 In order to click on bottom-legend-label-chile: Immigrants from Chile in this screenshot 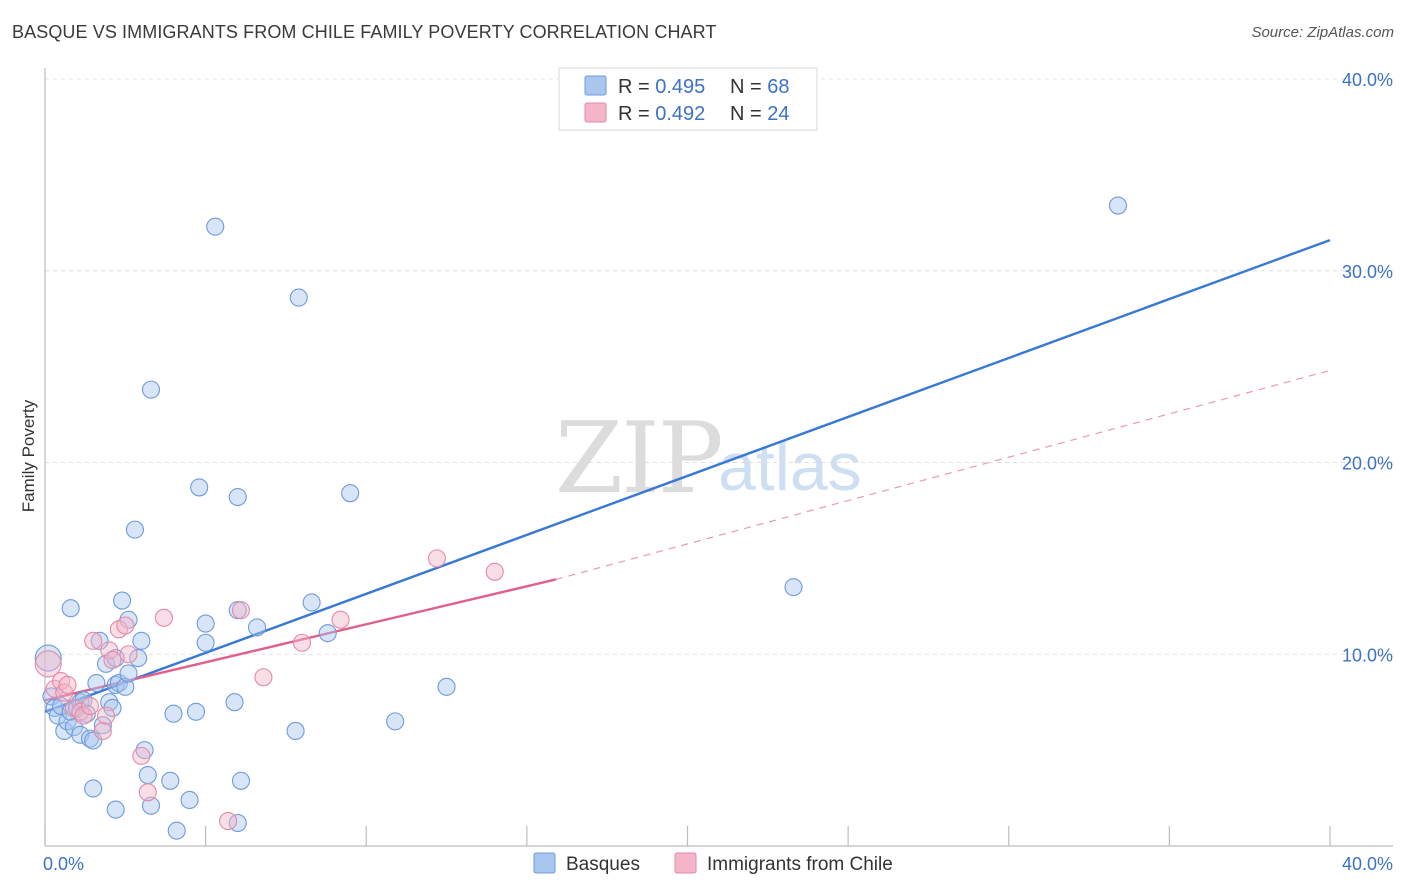, I will do `click(800, 864)`.